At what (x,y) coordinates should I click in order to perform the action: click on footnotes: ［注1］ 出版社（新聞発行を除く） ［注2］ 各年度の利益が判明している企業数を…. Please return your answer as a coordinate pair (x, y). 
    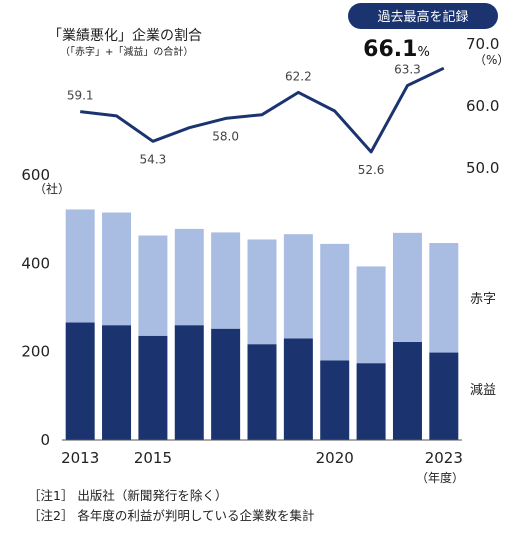
    Looking at the image, I should click on (171, 506).